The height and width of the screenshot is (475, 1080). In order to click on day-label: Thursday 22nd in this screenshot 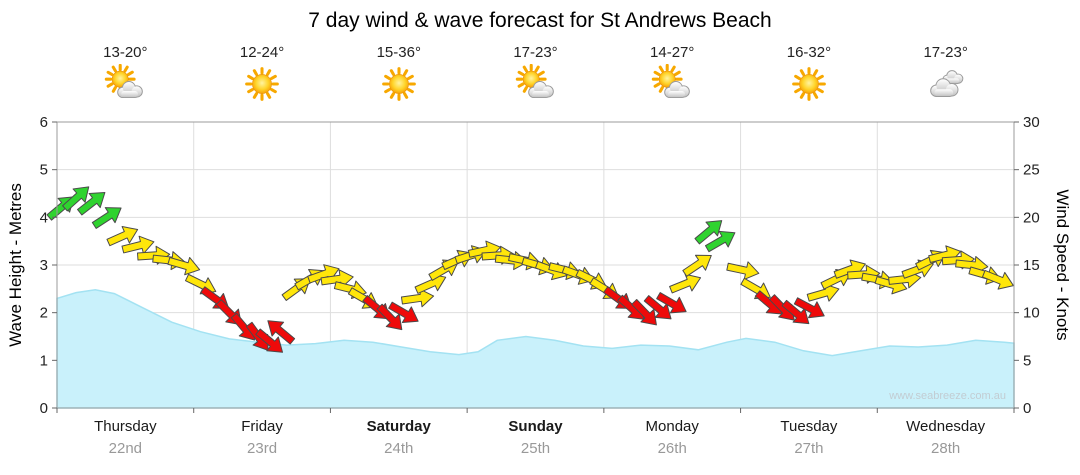, I will do `click(125, 437)`.